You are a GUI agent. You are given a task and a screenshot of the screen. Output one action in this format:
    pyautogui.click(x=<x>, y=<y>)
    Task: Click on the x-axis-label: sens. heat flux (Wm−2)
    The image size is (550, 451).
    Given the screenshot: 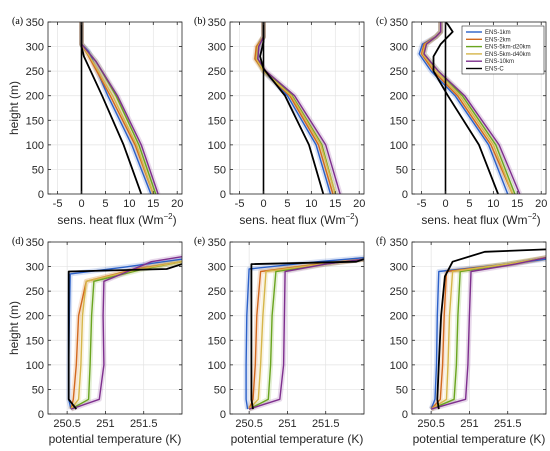 What is the action you would take?
    pyautogui.click(x=298, y=219)
    